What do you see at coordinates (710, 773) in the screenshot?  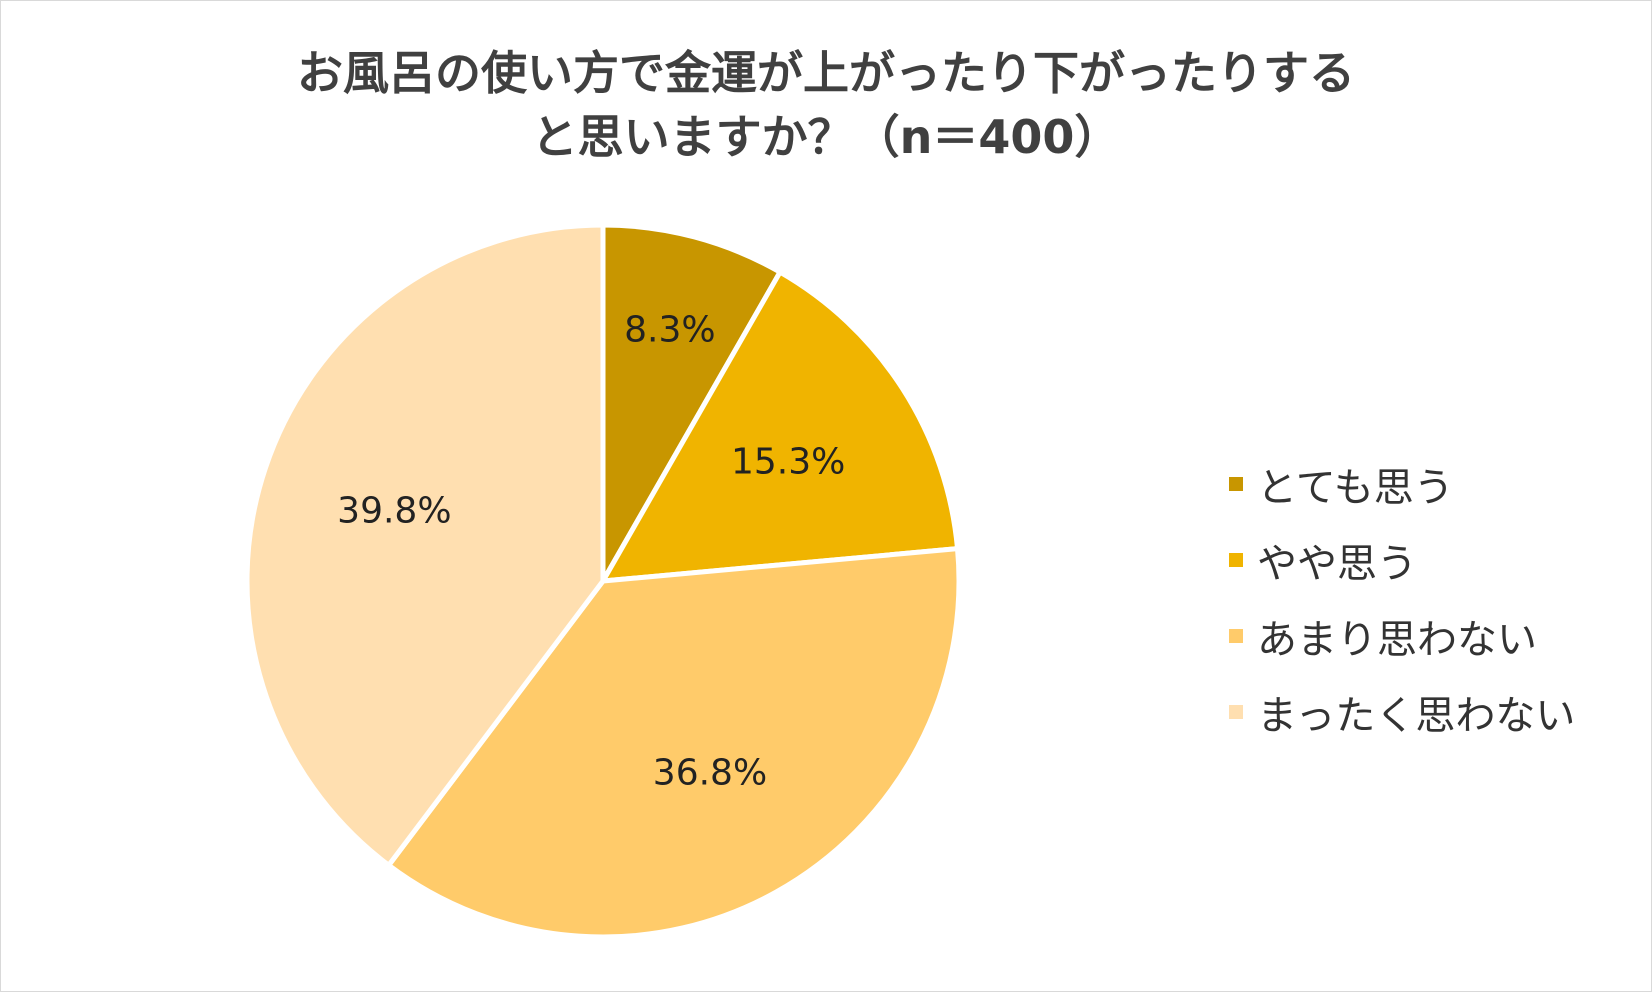 I see `data-label-amari: 36.8%` at bounding box center [710, 773].